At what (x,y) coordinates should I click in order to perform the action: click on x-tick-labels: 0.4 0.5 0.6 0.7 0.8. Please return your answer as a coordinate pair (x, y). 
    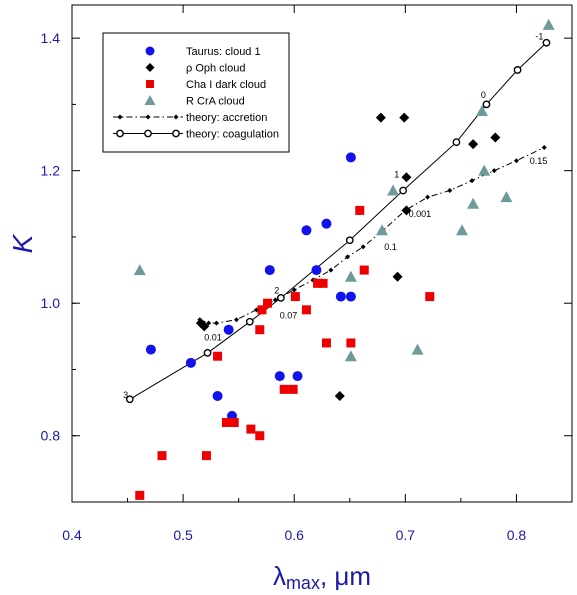
    Looking at the image, I should click on (294, 535).